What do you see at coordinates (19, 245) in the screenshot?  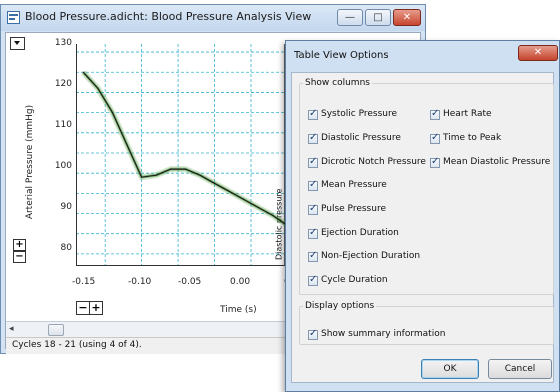 I see `y-zoom-in-button: +` at bounding box center [19, 245].